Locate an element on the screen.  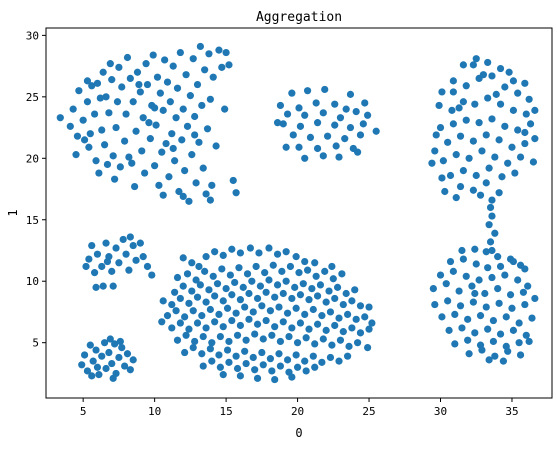
x-axis-label: 0 is located at coordinates (298, 433).